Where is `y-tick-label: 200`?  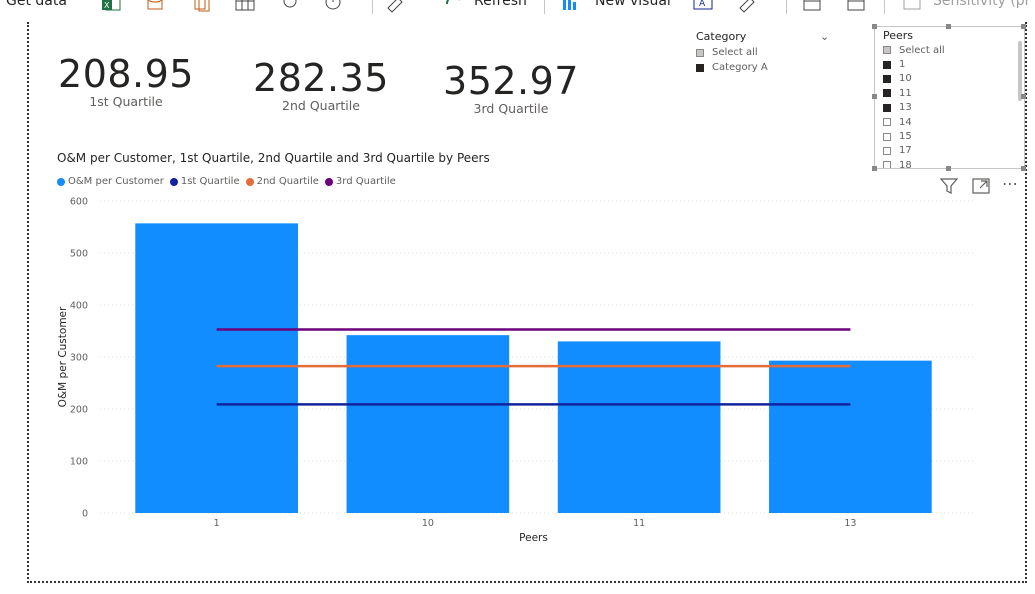
y-tick-label: 200 is located at coordinates (79, 410).